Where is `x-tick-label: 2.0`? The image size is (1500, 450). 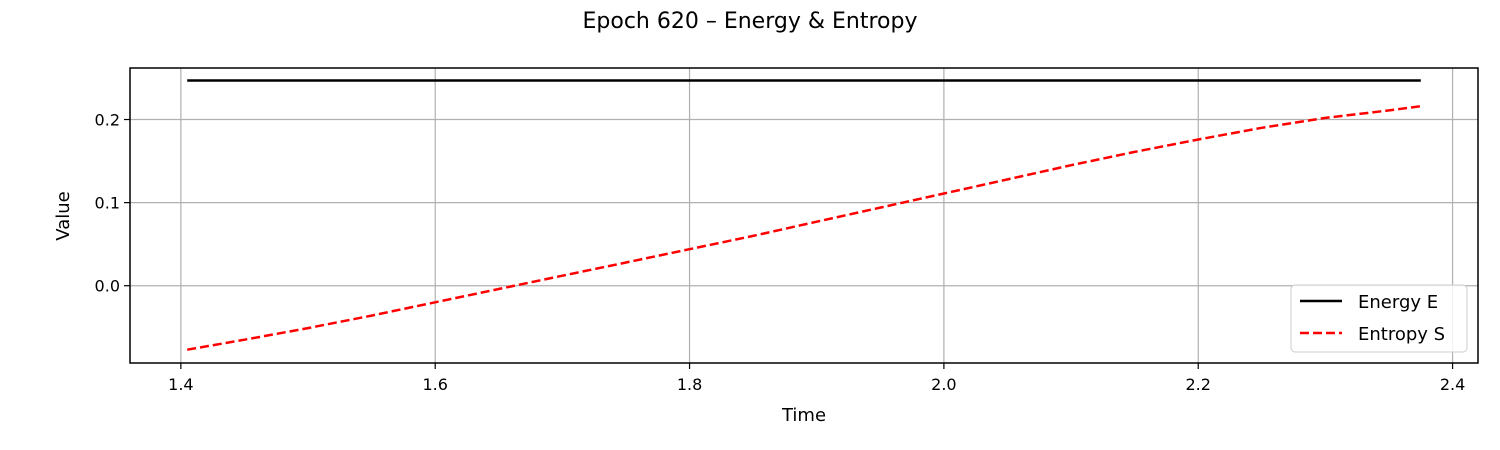
x-tick-label: 2.0 is located at coordinates (943, 384).